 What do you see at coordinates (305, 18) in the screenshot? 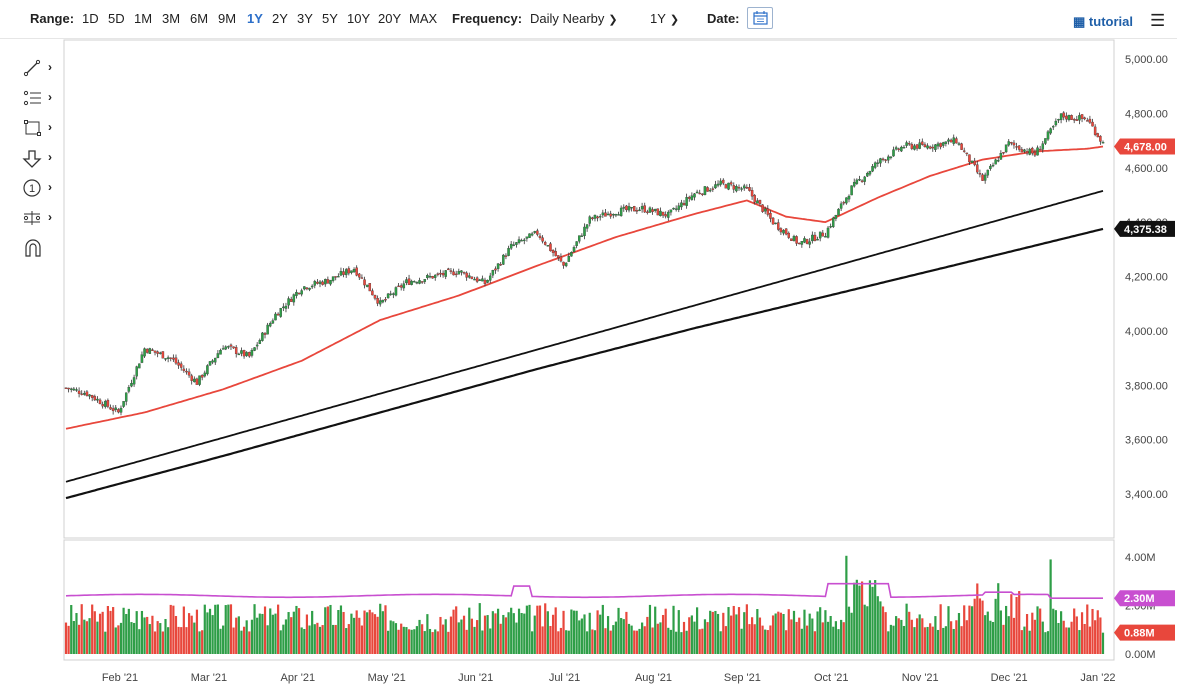
I see `range-3y: 3Y` at bounding box center [305, 18].